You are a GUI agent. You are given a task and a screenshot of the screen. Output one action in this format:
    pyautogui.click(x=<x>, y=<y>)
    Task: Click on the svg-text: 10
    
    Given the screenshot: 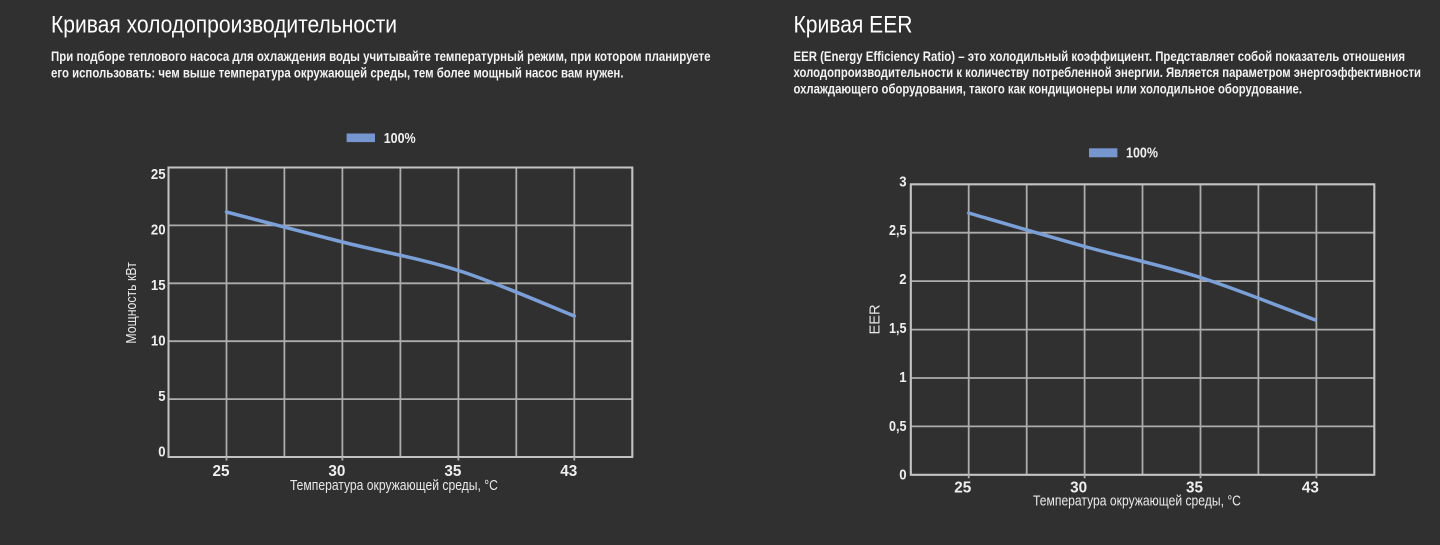 What is the action you would take?
    pyautogui.click(x=158, y=341)
    